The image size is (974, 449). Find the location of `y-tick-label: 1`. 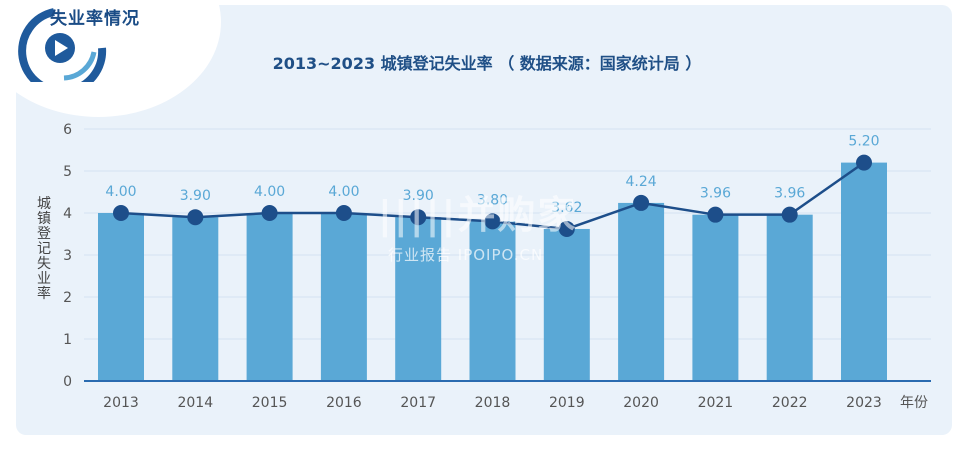

y-tick-label: 1 is located at coordinates (67, 340).